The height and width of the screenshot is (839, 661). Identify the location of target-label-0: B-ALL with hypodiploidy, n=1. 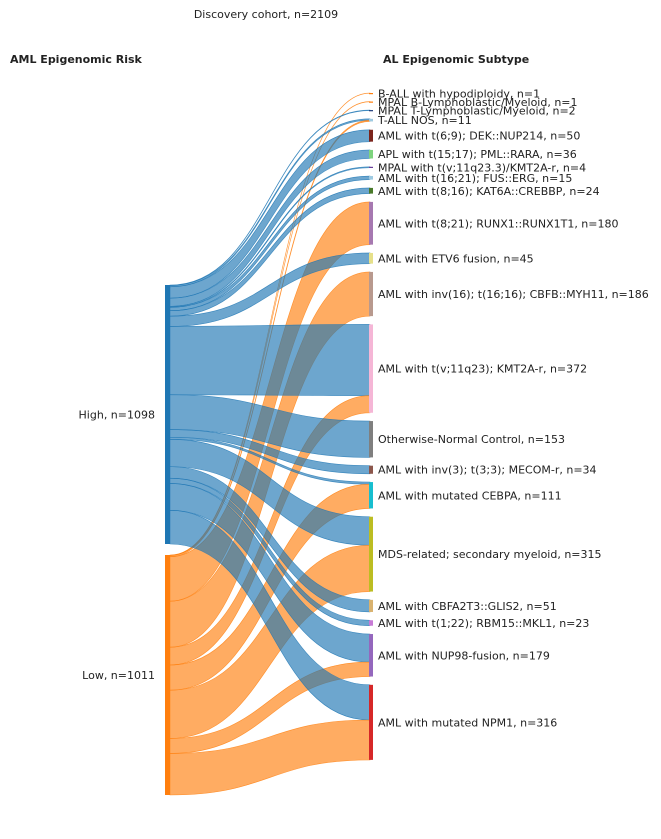
(459, 94).